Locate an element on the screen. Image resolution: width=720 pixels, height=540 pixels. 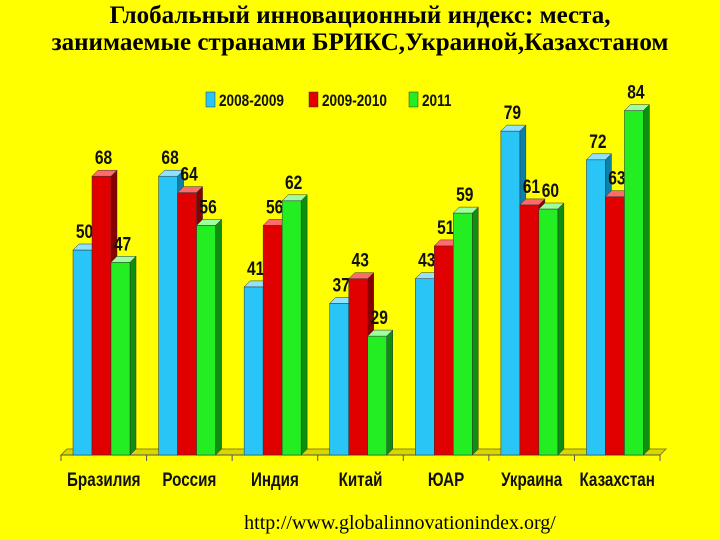
data-label: 60 is located at coordinates (550, 191).